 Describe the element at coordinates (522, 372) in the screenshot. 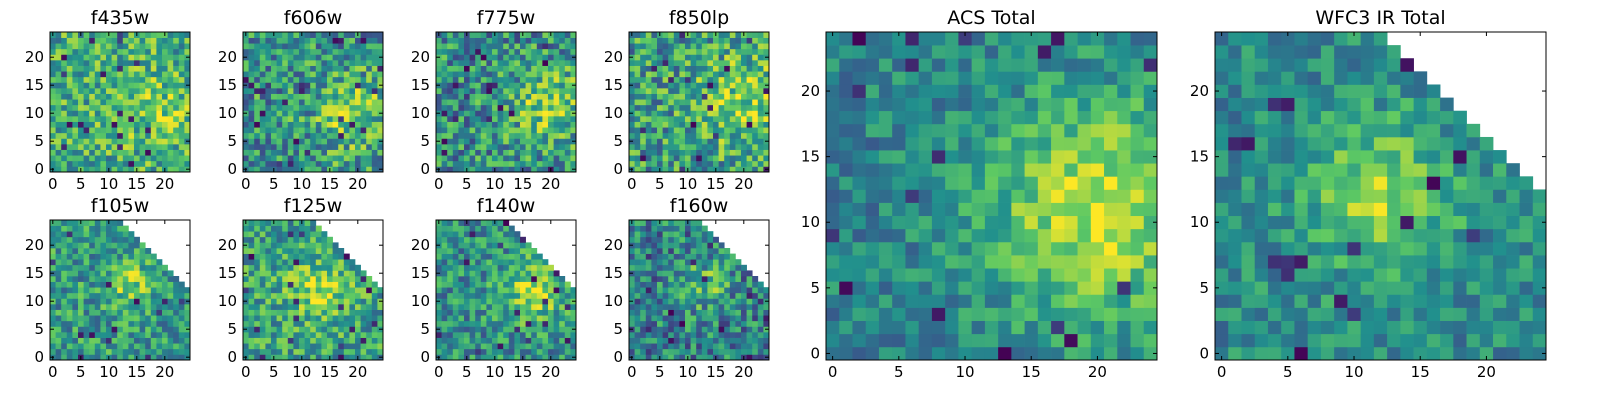

I see `x-tick-label: 15` at that location.